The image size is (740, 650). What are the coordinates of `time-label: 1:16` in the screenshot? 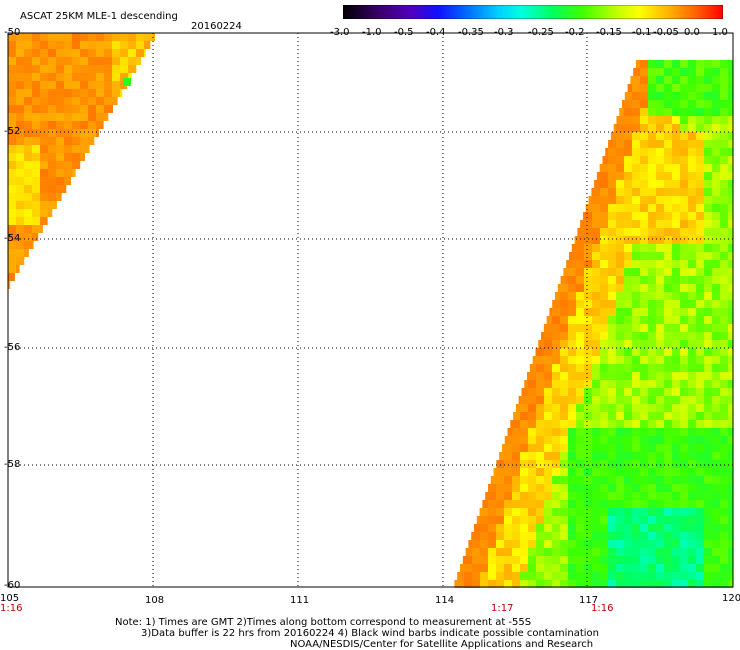 It's located at (602, 608).